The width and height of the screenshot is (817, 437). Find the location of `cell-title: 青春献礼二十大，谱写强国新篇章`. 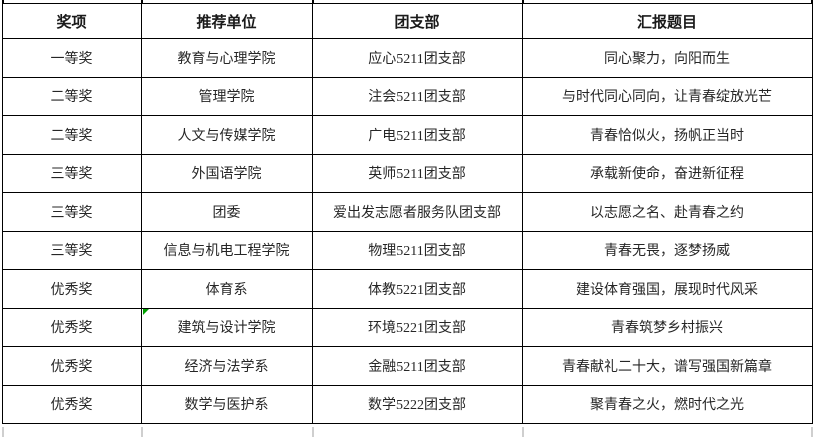

cell-title: 青春献礼二十大，谱写强国新篇章 is located at coordinates (667, 366).